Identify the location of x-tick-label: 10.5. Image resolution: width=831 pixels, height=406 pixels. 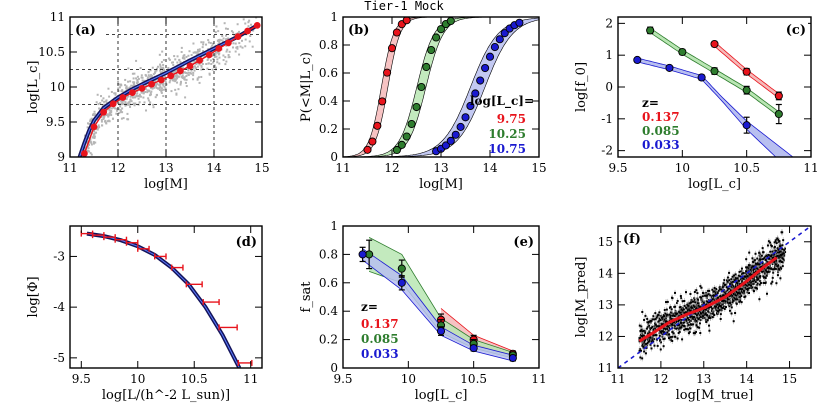
(194, 379).